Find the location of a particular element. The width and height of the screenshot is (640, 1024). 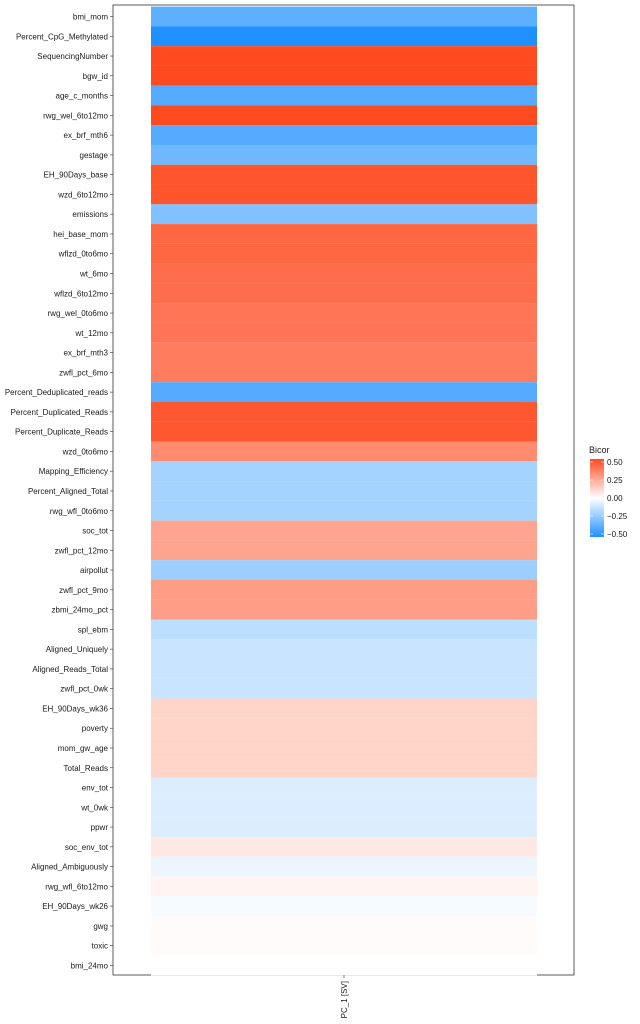

y-tick-label: ex_brf_mth6 is located at coordinates (86, 135).